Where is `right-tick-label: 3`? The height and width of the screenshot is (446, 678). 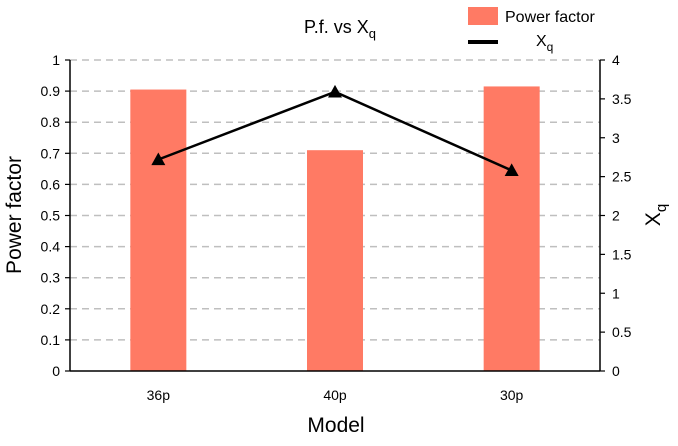 right-tick-label: 3 is located at coordinates (616, 138).